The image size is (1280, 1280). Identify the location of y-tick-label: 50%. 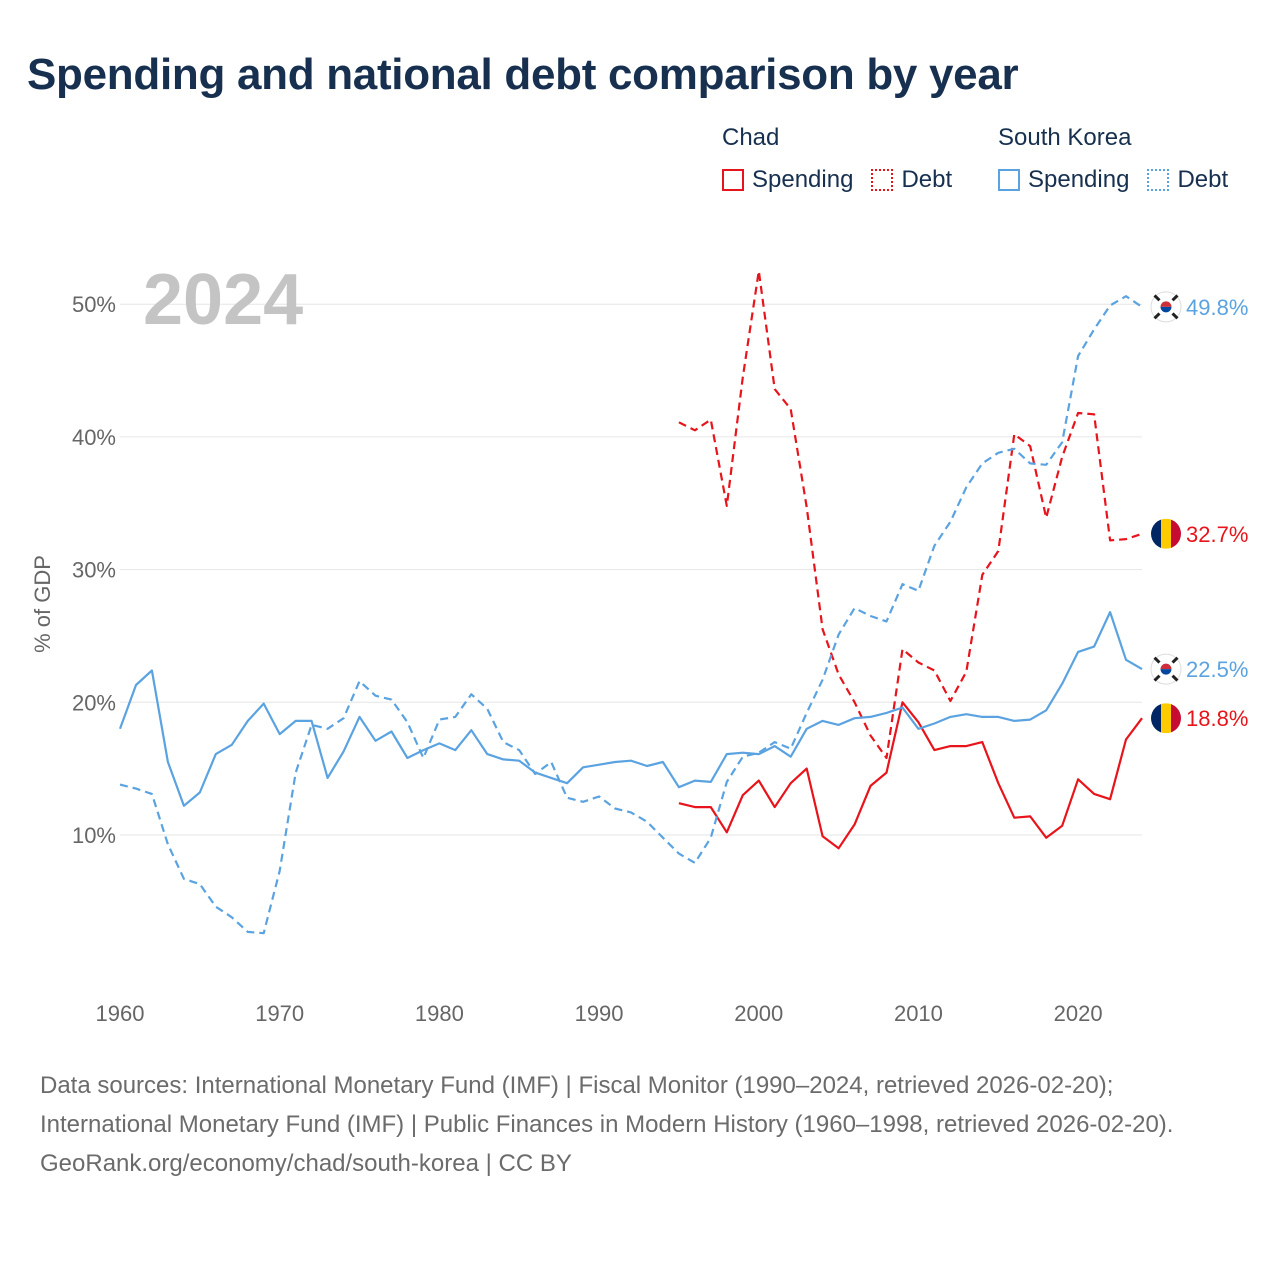
(94, 304).